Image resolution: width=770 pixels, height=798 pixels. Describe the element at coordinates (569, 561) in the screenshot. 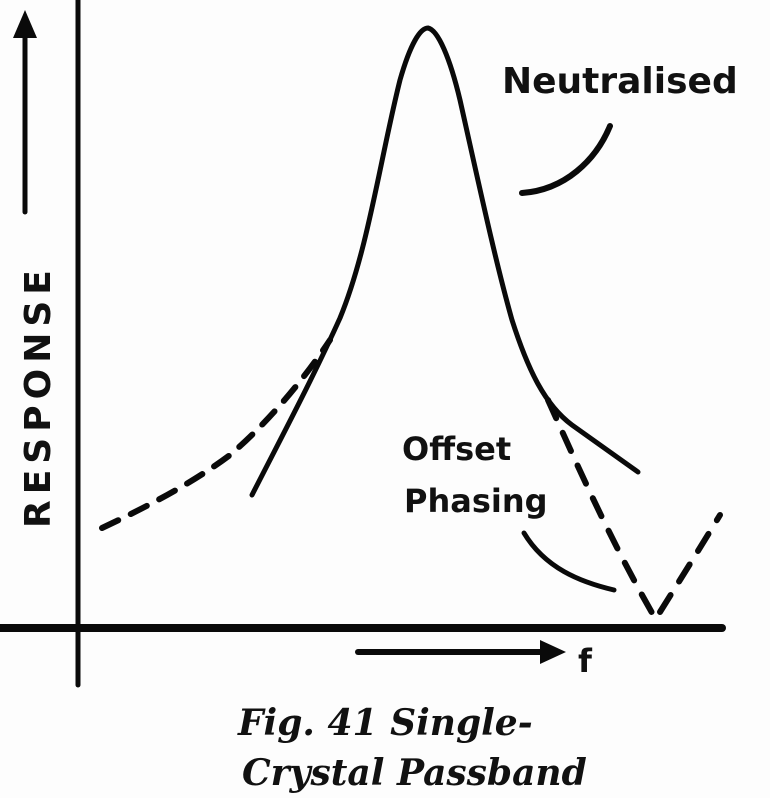

I see `offset-phasing-leader-line` at that location.